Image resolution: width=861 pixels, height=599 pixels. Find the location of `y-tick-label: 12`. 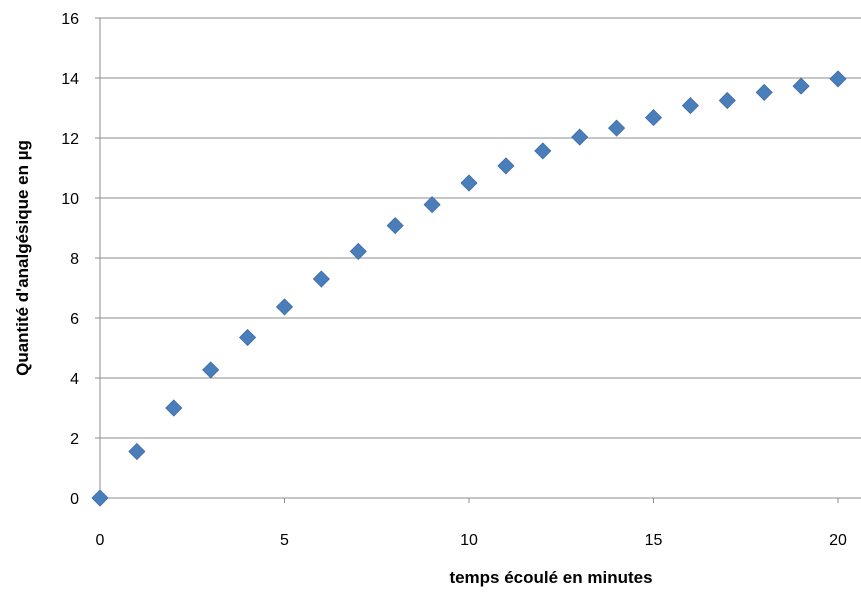

y-tick-label: 12 is located at coordinates (70, 139).